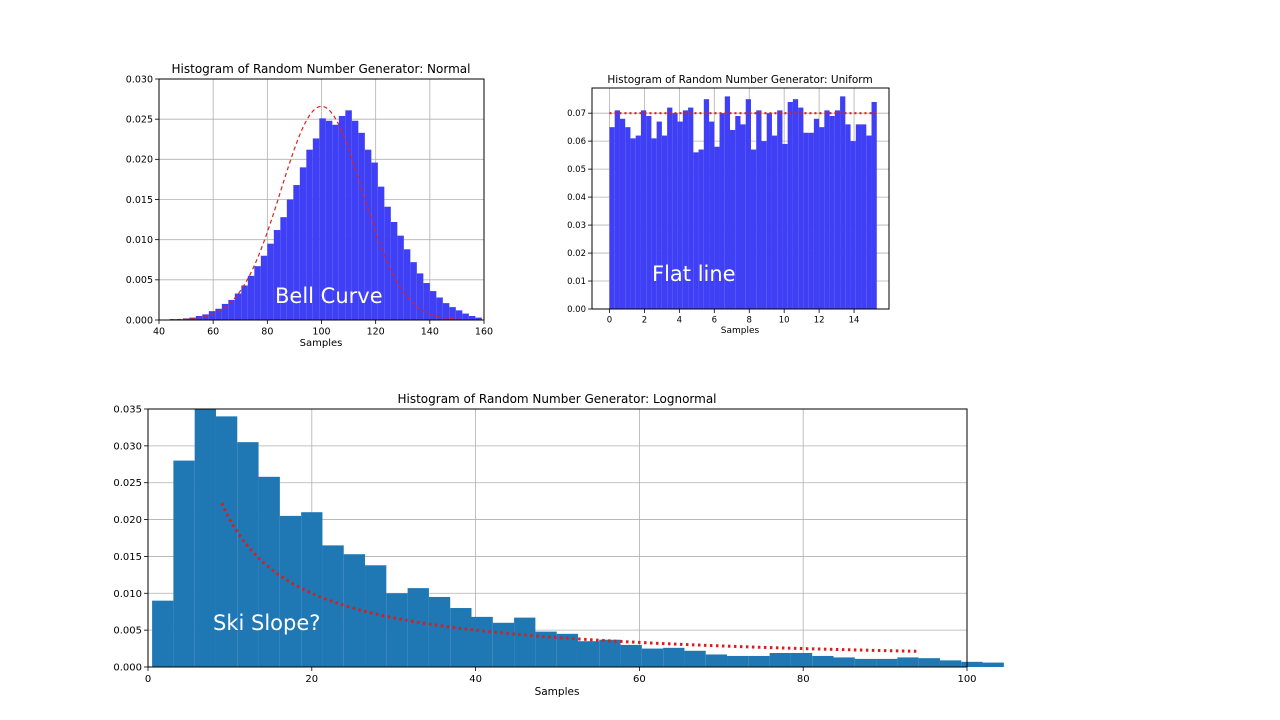 The image size is (1280, 720). What do you see at coordinates (139, 160) in the screenshot?
I see `normal-y-tick-label: 0.020` at bounding box center [139, 160].